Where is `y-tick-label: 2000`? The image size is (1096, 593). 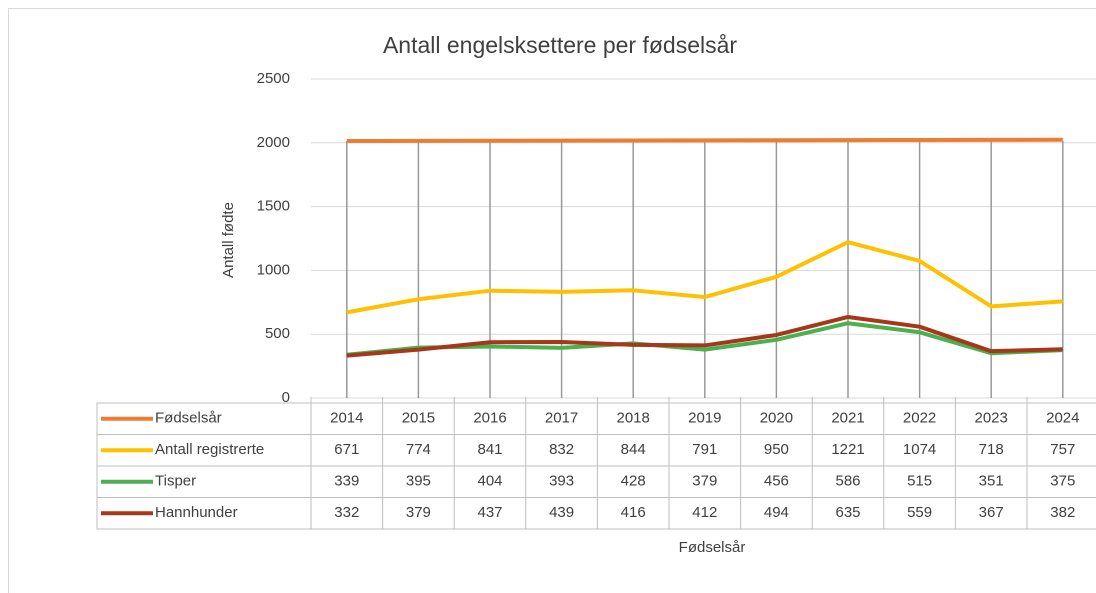
y-tick-label: 2000 is located at coordinates (273, 142).